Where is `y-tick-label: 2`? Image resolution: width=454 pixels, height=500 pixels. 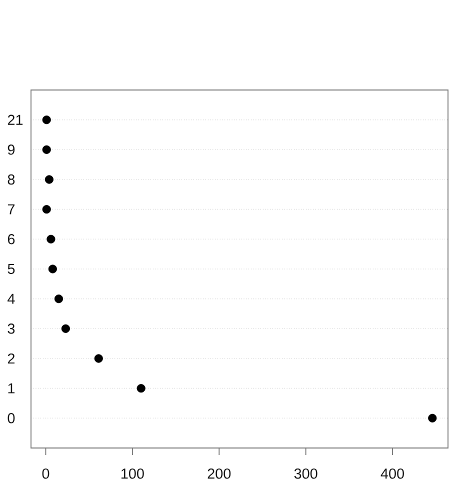
y-tick-label: 2 is located at coordinates (11, 358).